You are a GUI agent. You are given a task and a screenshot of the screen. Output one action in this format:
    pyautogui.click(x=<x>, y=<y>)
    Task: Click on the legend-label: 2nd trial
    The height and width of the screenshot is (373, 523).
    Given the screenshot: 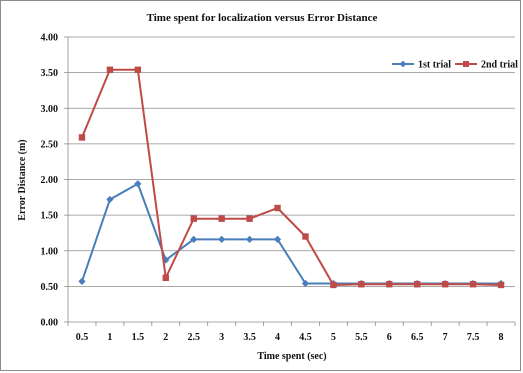 What is the action you would take?
    pyautogui.click(x=499, y=65)
    